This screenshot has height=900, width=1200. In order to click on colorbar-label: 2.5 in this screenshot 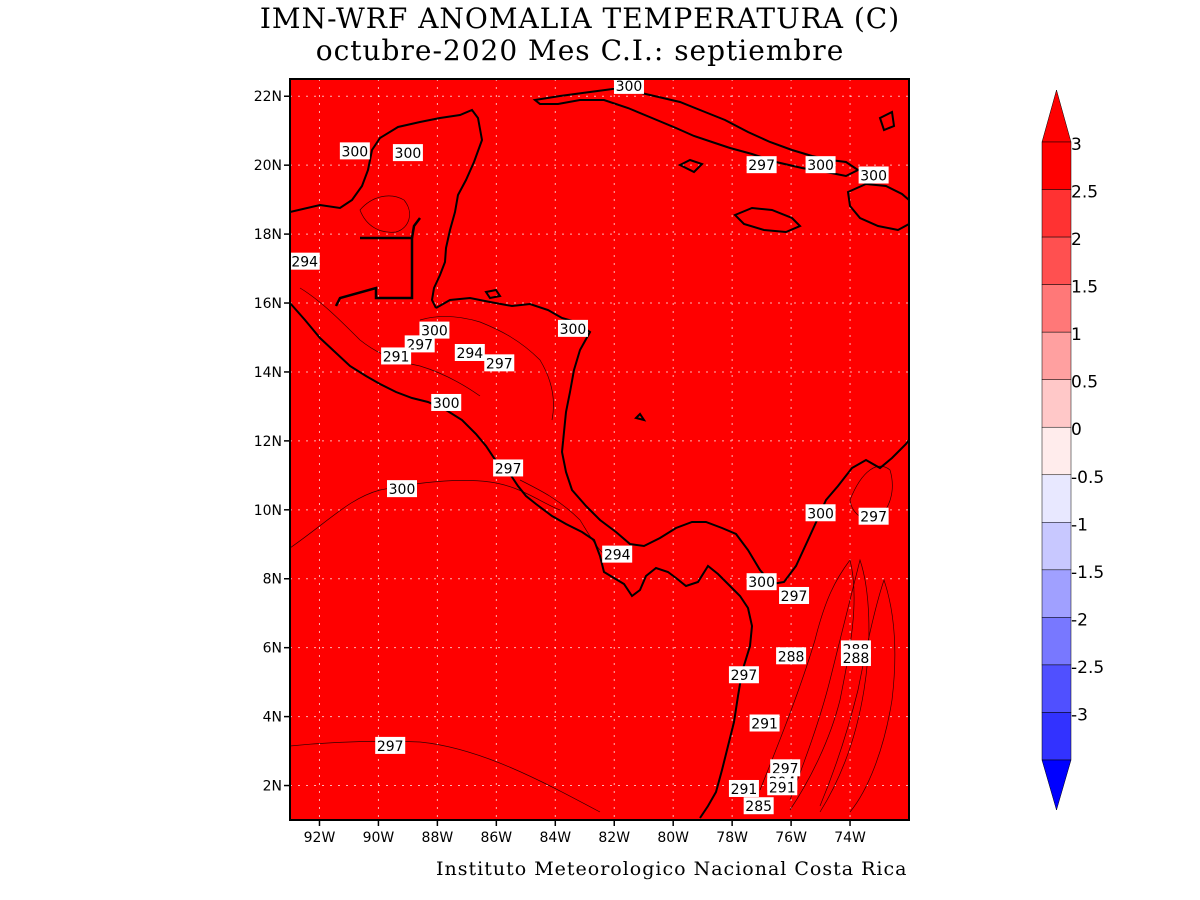, I will do `click(1084, 193)`.